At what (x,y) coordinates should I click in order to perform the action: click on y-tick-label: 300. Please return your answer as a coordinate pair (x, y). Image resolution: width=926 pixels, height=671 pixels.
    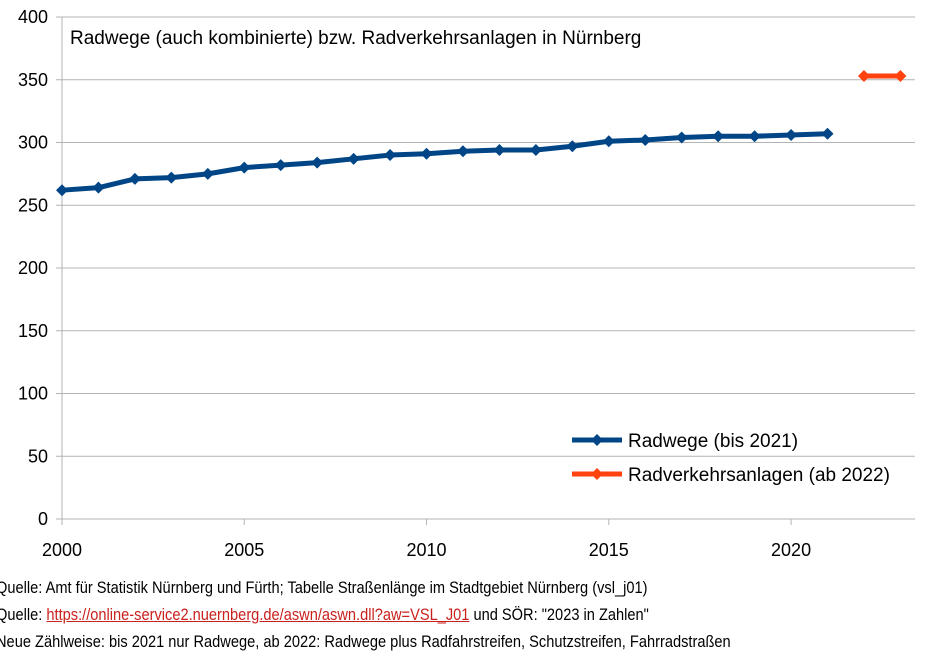
    Looking at the image, I should click on (33, 143).